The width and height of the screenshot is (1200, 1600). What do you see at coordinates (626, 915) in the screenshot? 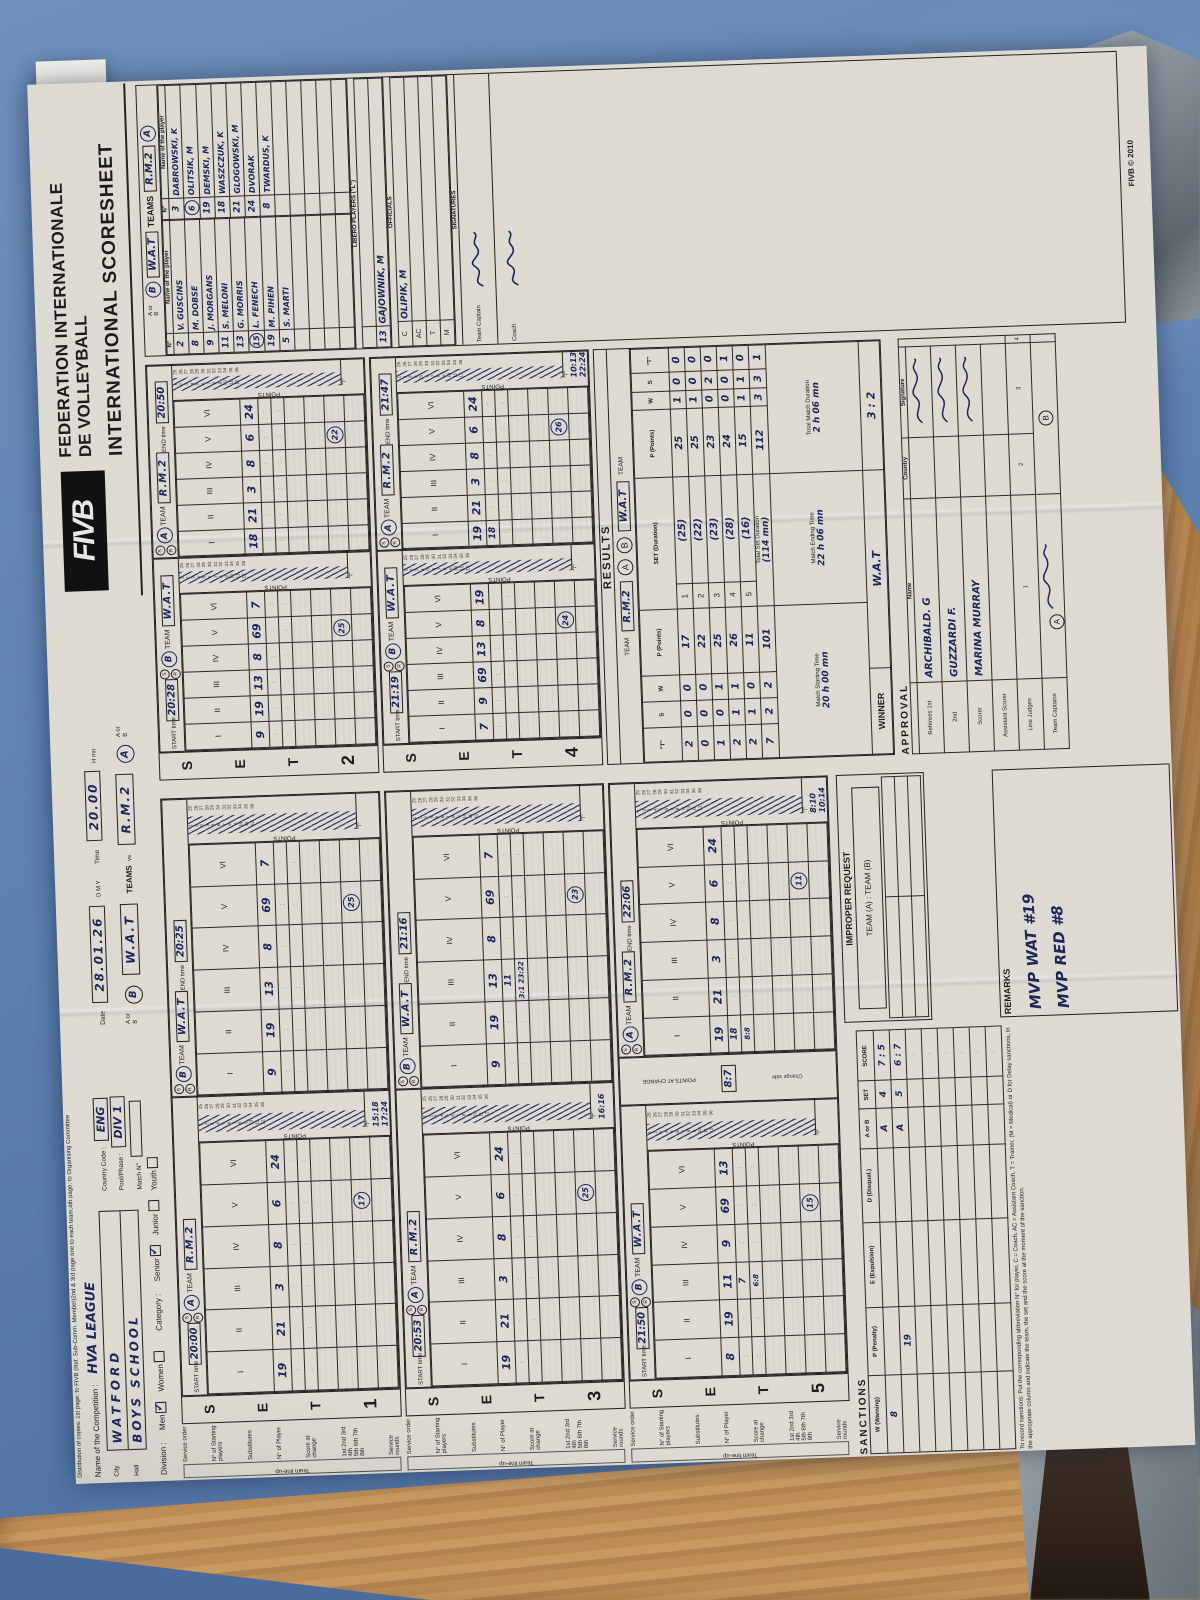
I see `end-time: END time 22:06` at bounding box center [626, 915].